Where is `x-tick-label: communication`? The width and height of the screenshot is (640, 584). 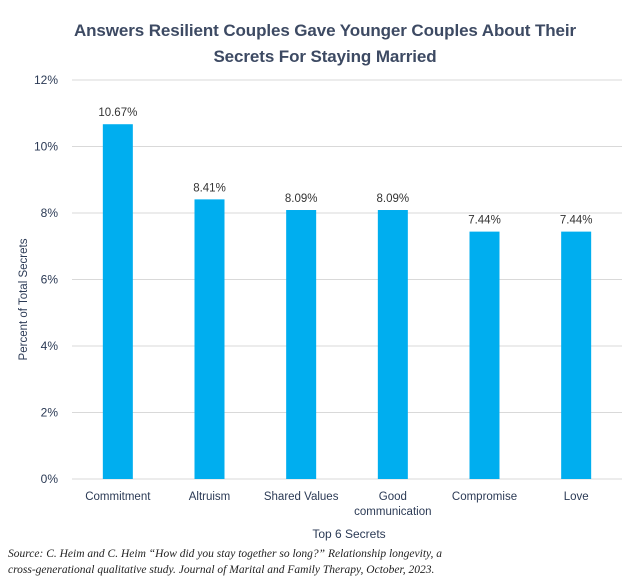
x-tick-label: communication is located at coordinates (392, 512).